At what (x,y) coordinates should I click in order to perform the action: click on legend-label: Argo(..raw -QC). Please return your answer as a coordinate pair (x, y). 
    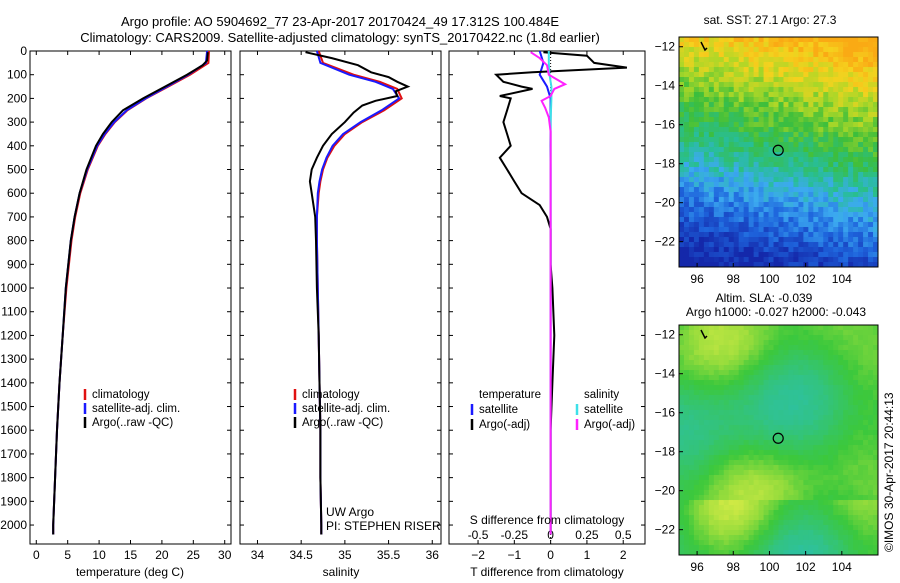
    Looking at the image, I should click on (342, 423).